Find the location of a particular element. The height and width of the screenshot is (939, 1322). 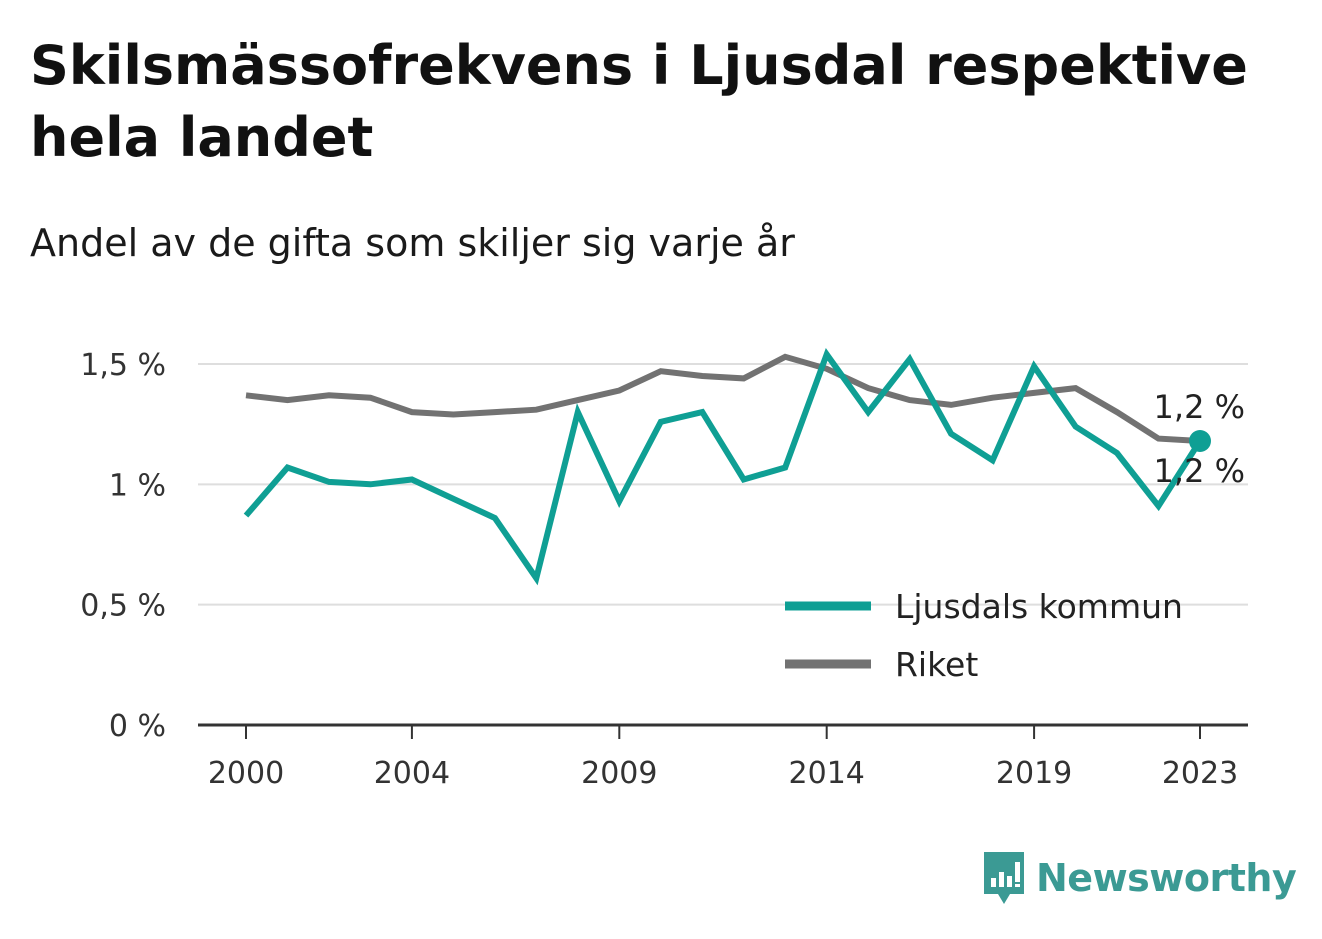

y-tick-label: 0 % is located at coordinates (137, 726).